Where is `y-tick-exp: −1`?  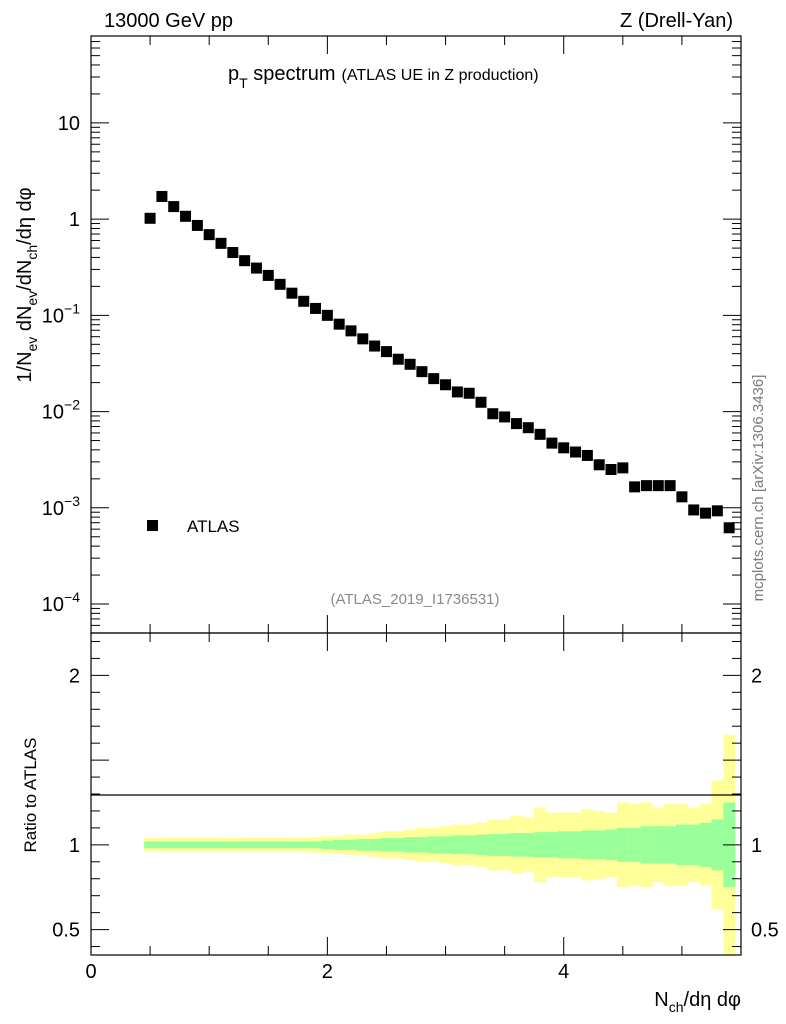 y-tick-exp: −1 is located at coordinates (72, 308).